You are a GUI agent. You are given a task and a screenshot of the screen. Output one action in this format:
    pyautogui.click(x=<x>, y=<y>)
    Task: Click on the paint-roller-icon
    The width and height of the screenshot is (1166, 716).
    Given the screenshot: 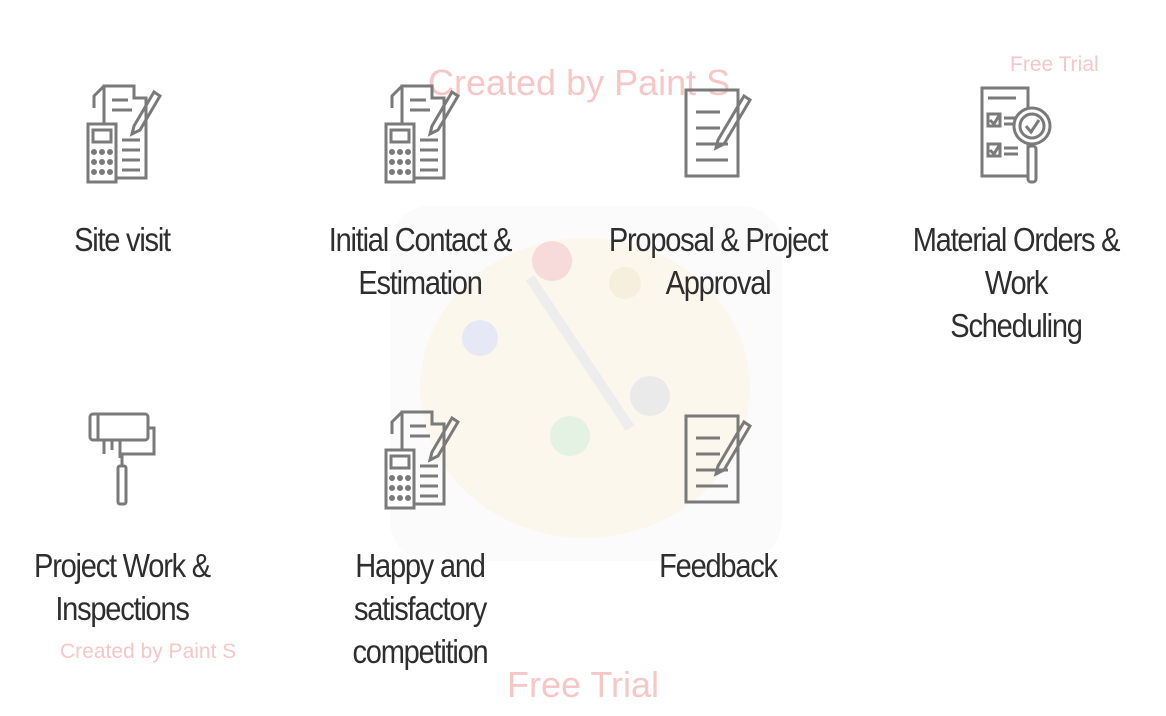 What is the action you would take?
    pyautogui.click(x=122, y=459)
    